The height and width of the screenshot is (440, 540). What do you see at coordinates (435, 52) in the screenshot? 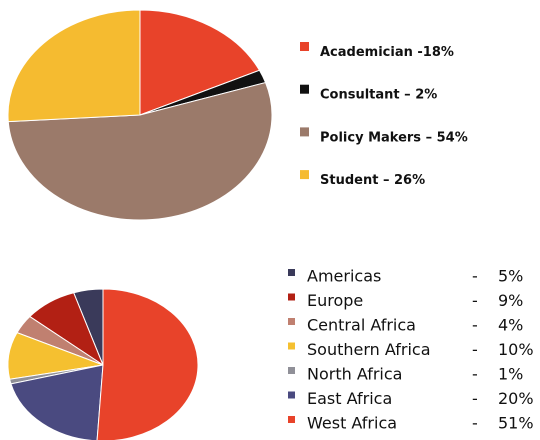
I see `legend-value: -18%` at bounding box center [435, 52].